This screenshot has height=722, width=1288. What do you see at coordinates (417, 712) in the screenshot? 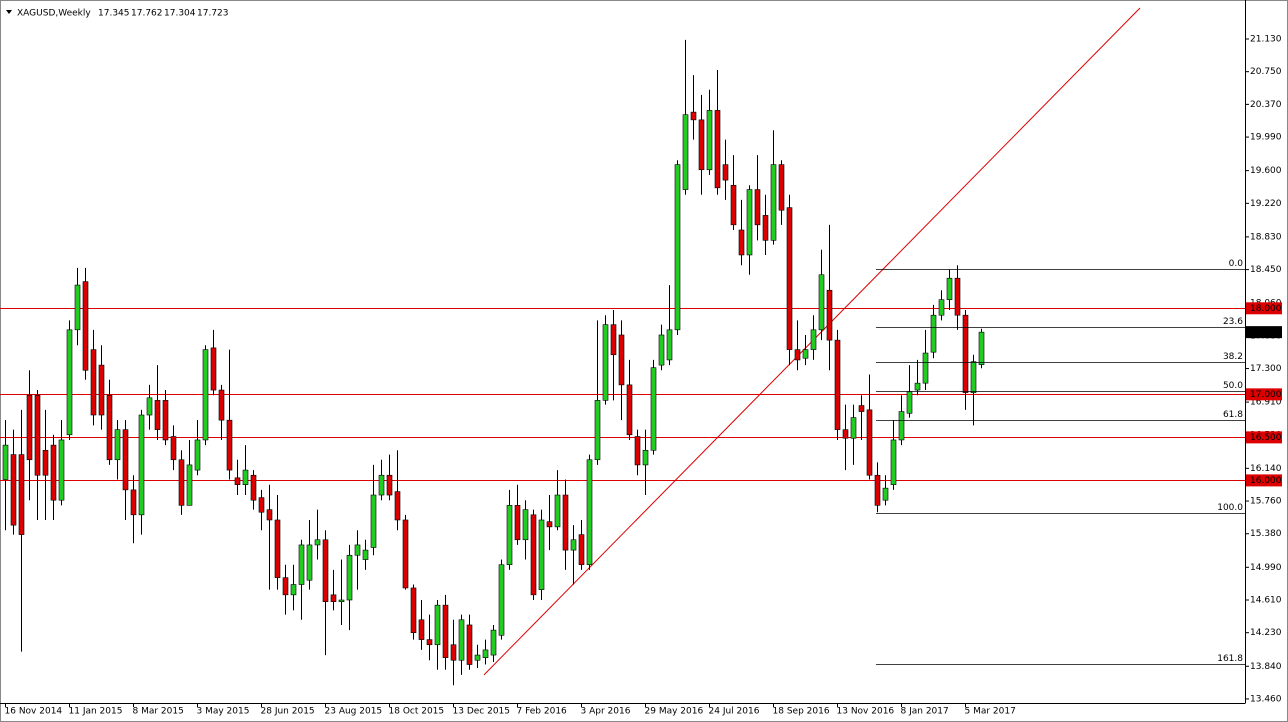
I see `x-tick-label: 18 Oct 2015` at bounding box center [417, 712].